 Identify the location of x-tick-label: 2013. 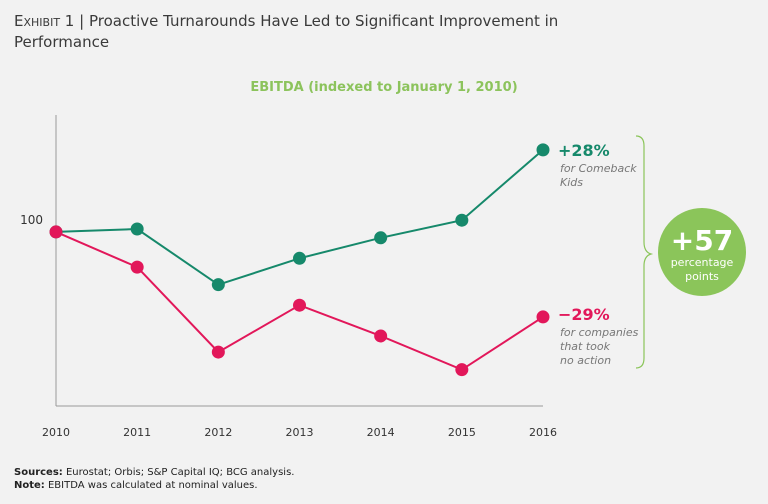
(300, 432).